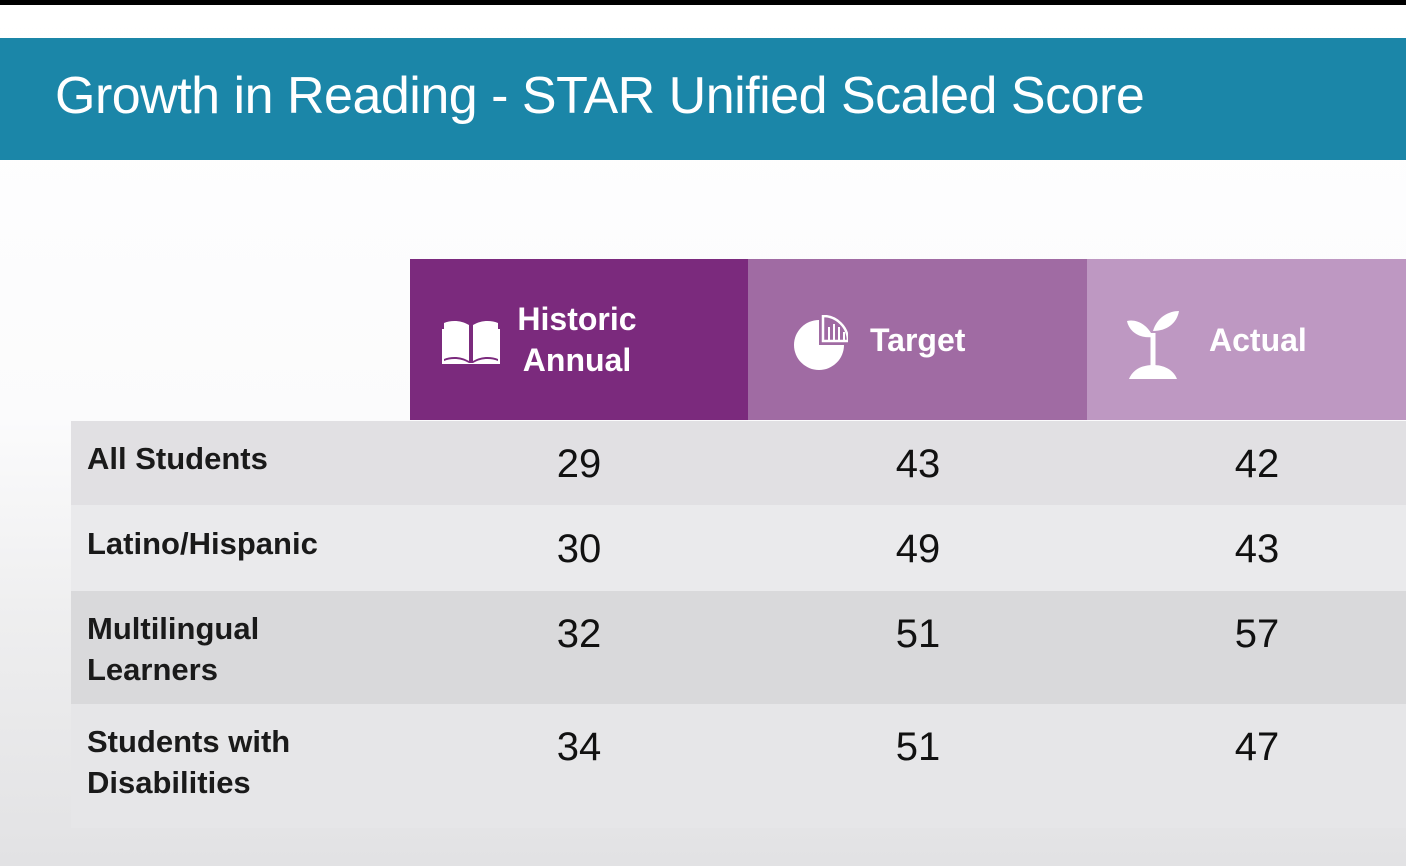  I want to click on row-label: Latino/Hispanic, so click(202, 543).